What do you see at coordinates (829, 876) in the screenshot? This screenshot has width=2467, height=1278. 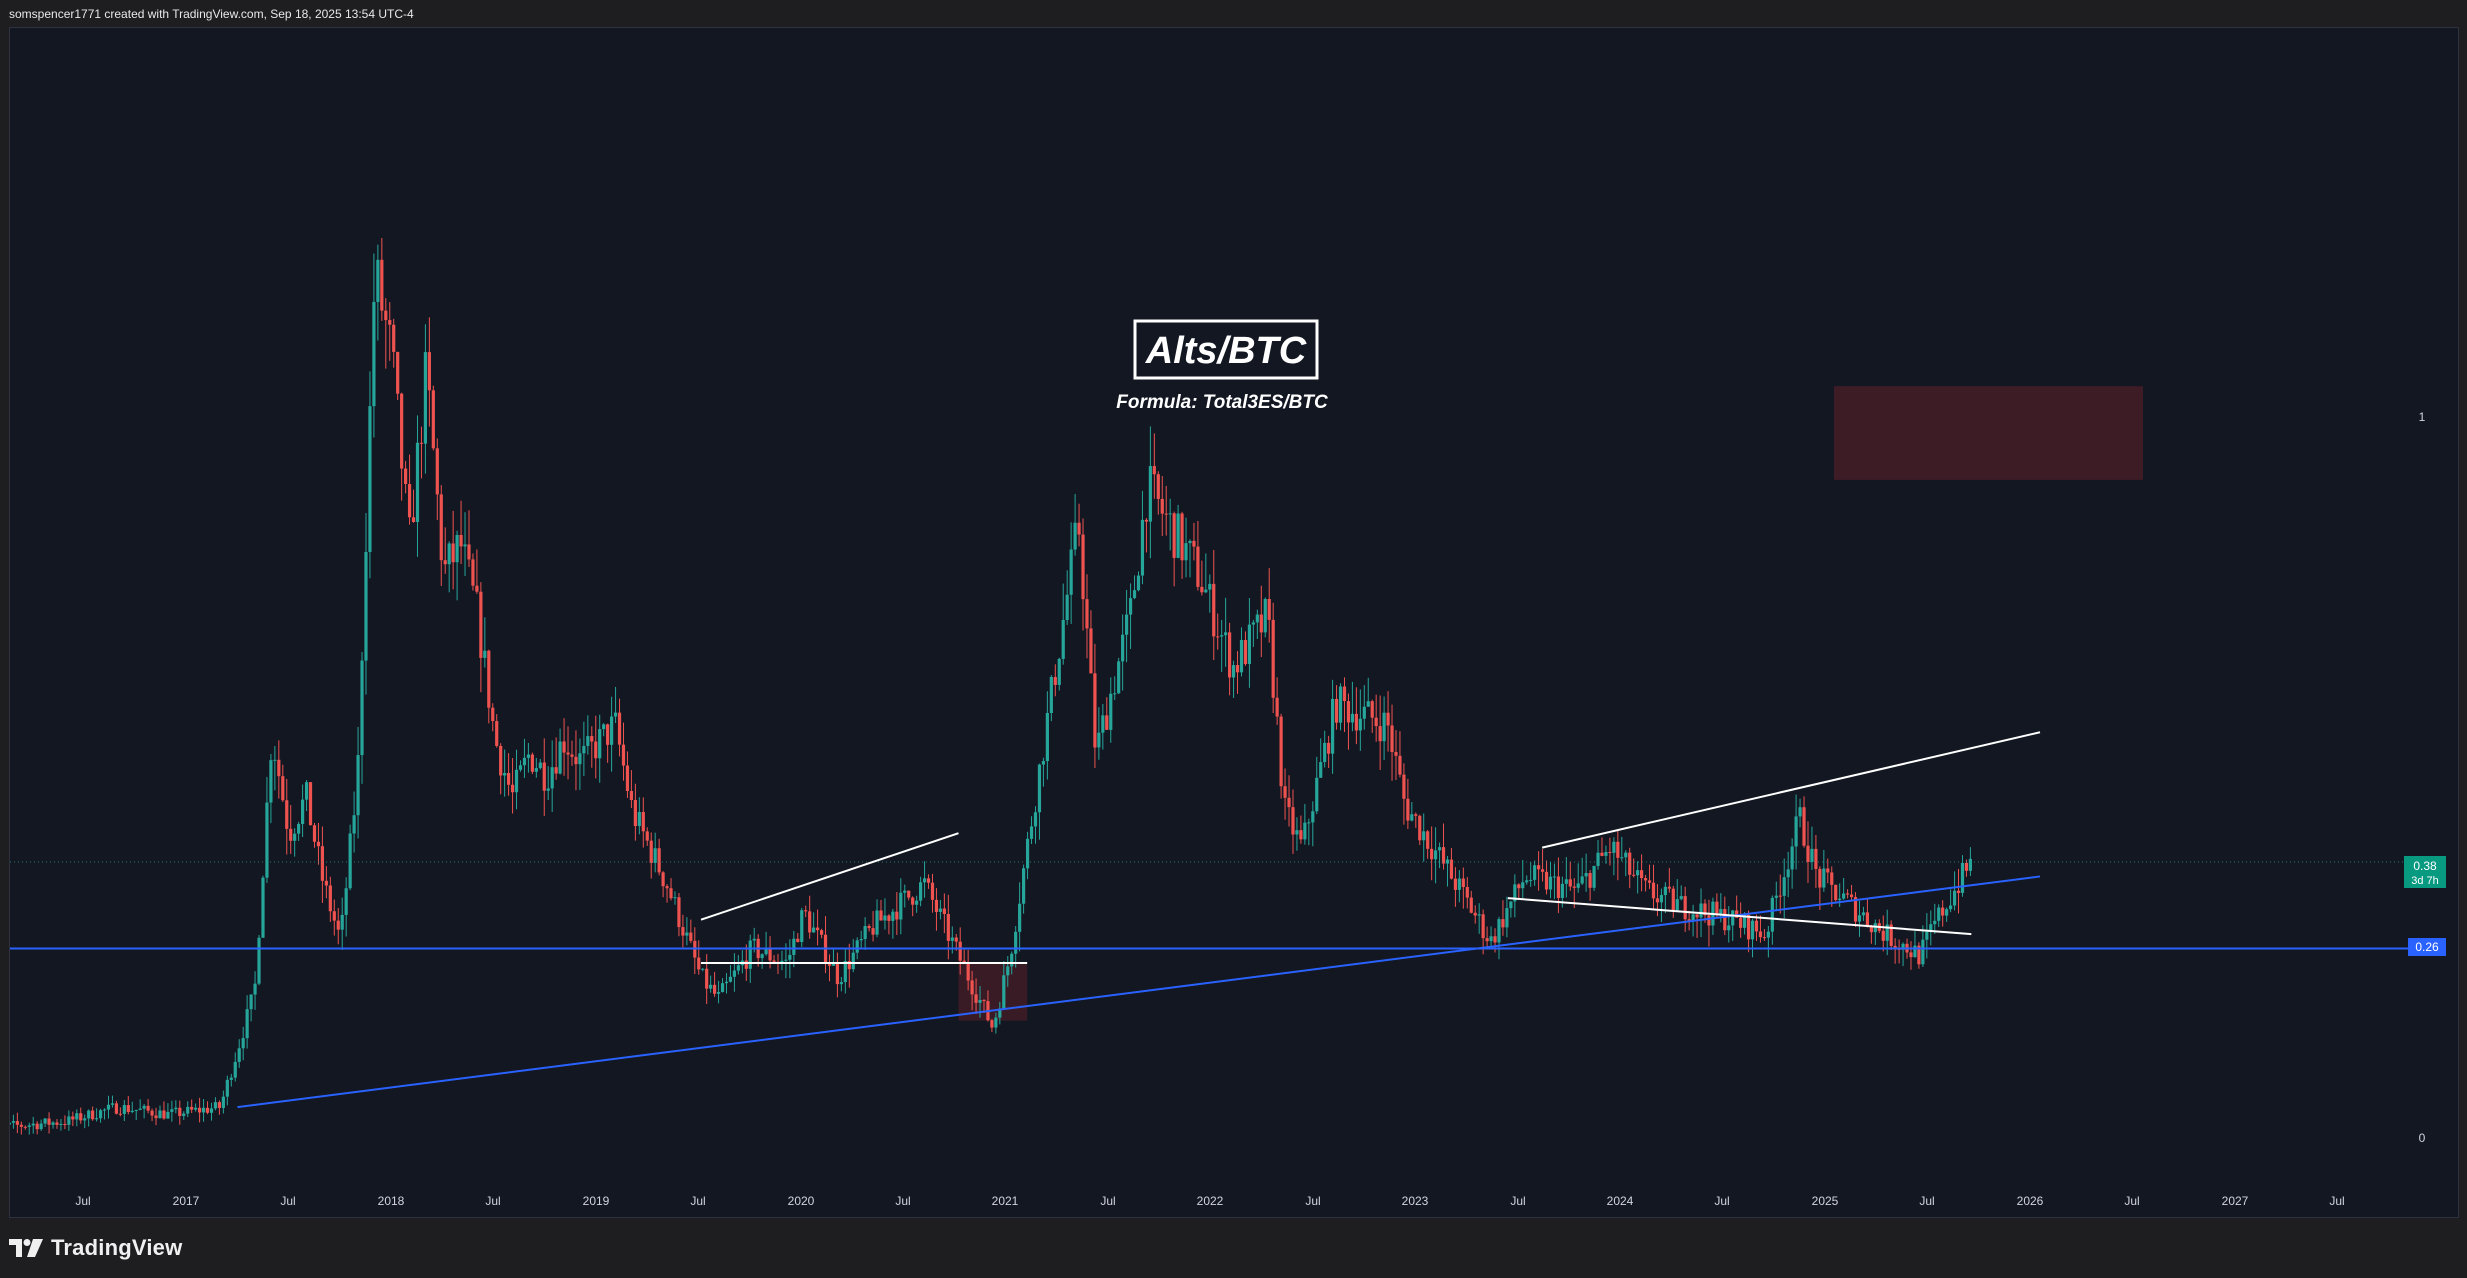 I see `channel-2019-upper-line` at bounding box center [829, 876].